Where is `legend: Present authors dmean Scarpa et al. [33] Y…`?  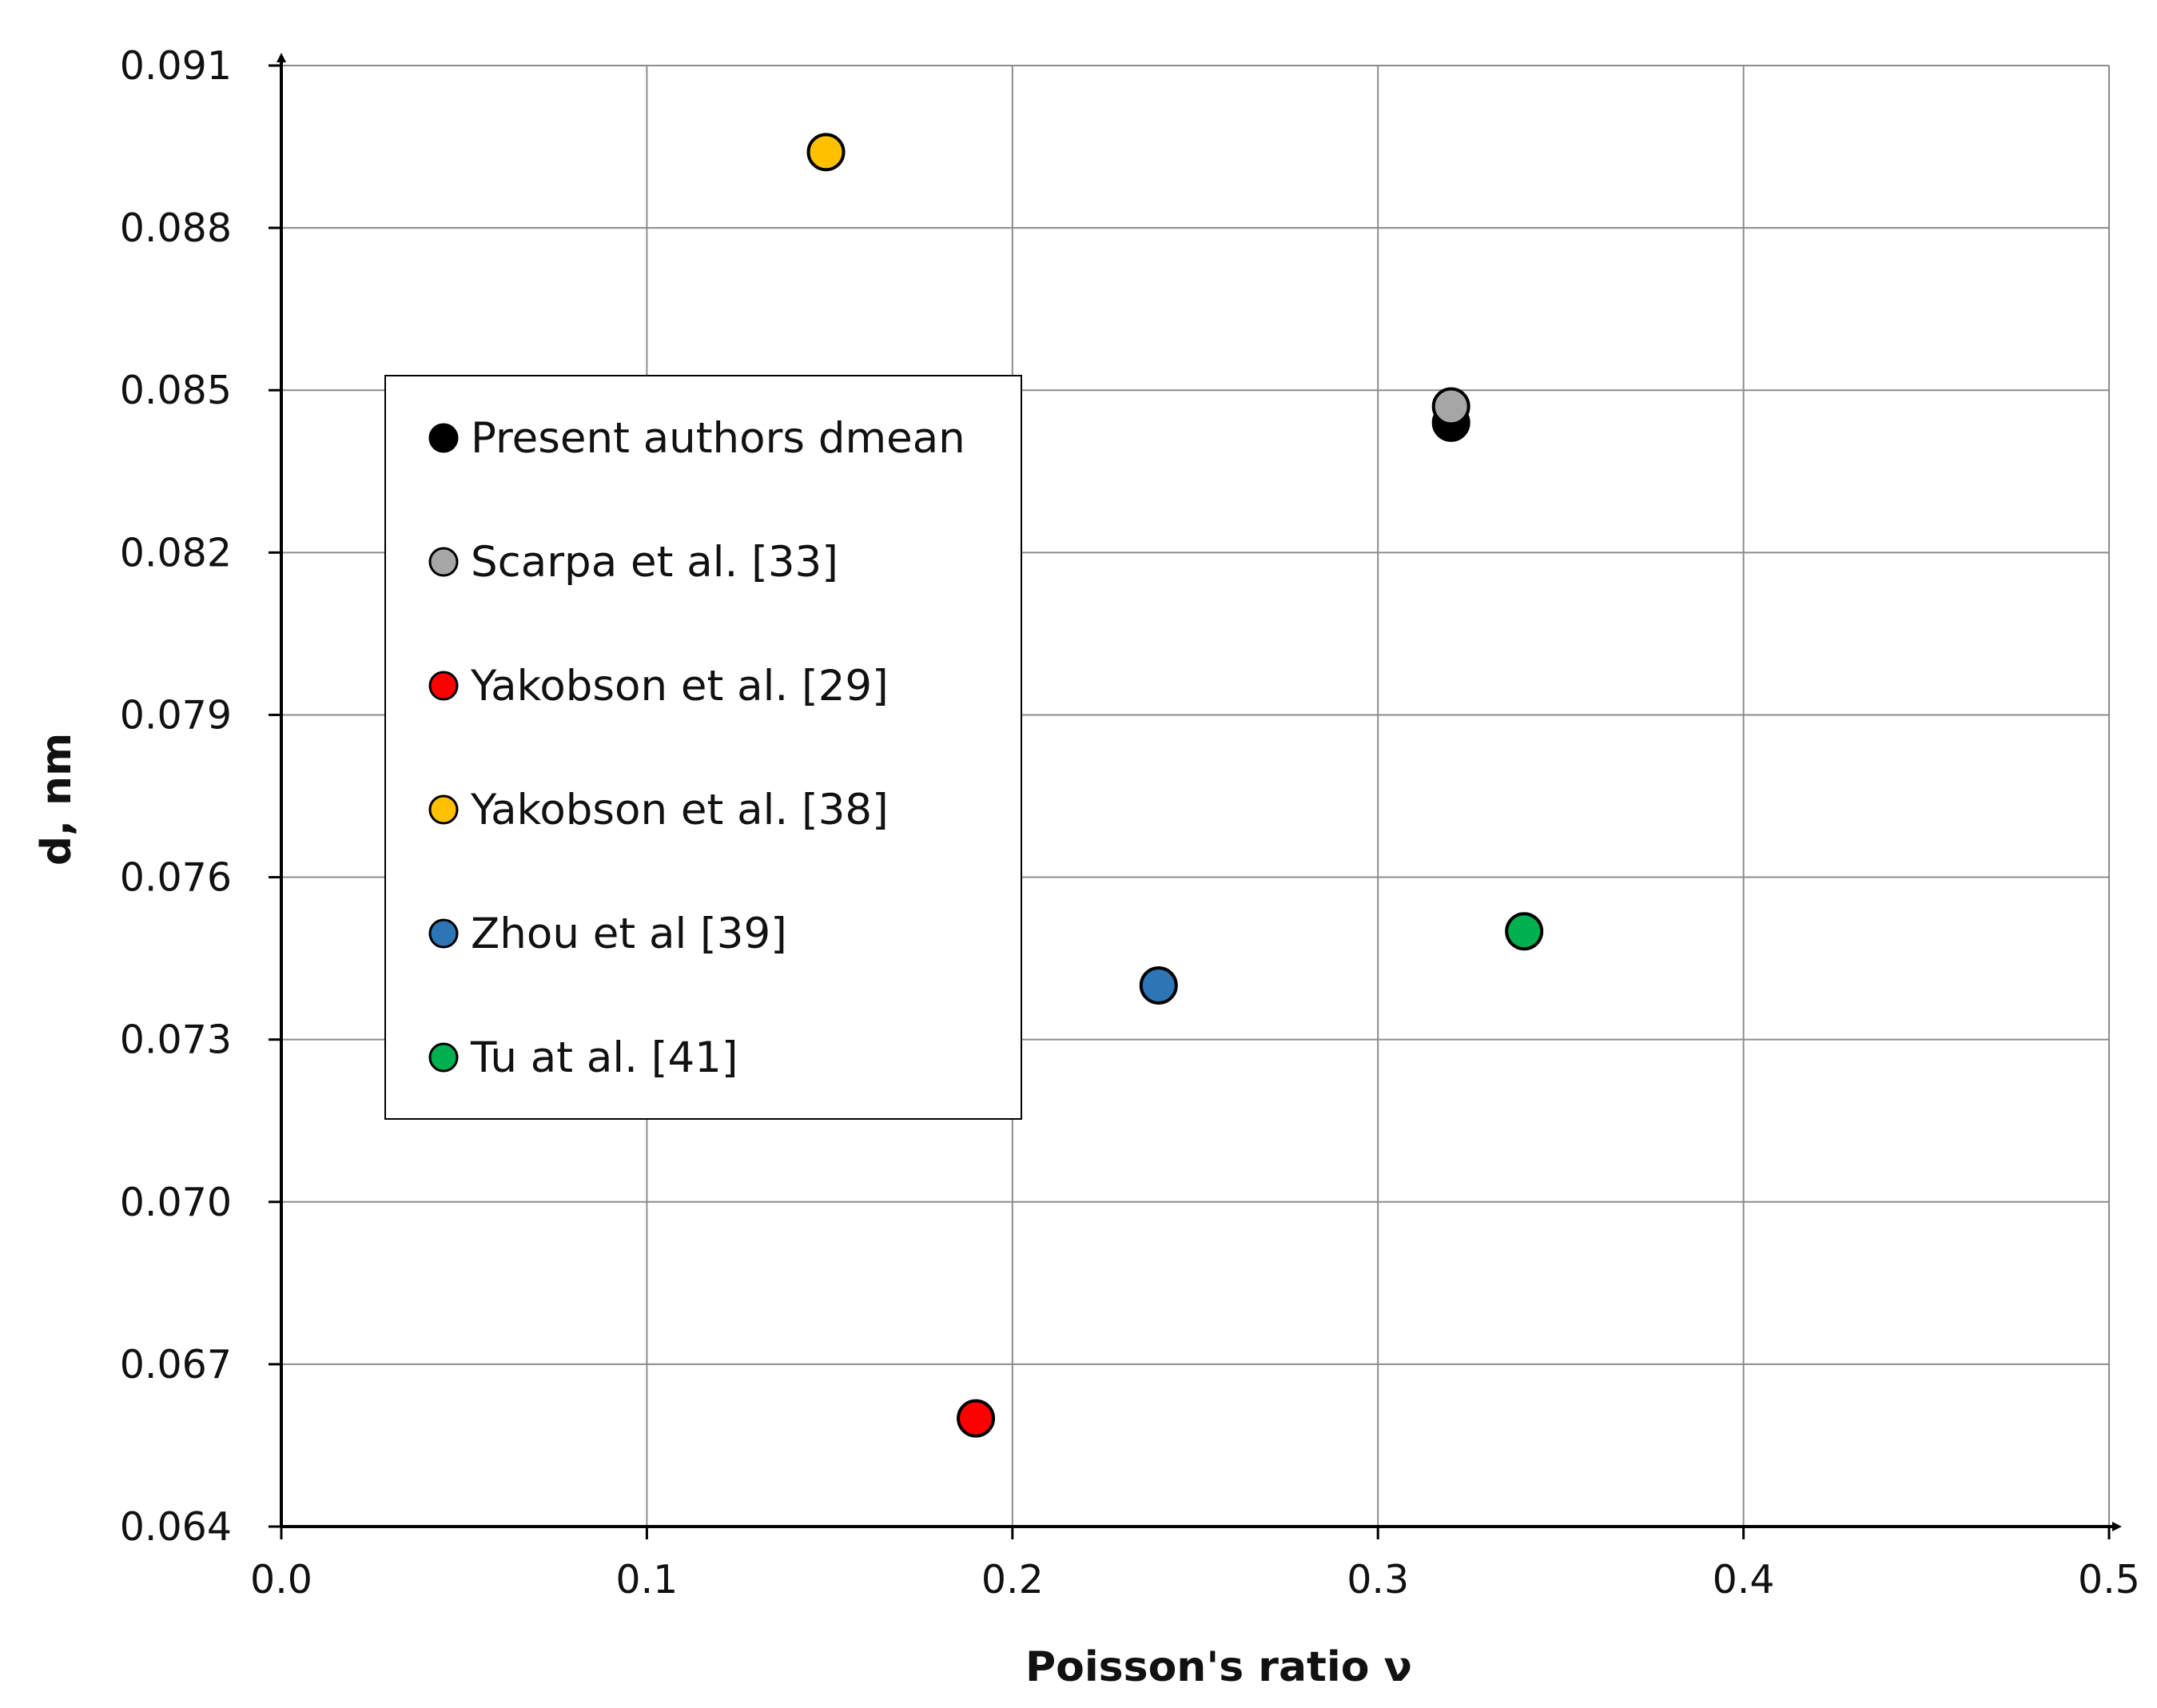 legend: Present authors dmean Scarpa et al. [33] Y… is located at coordinates (703, 747).